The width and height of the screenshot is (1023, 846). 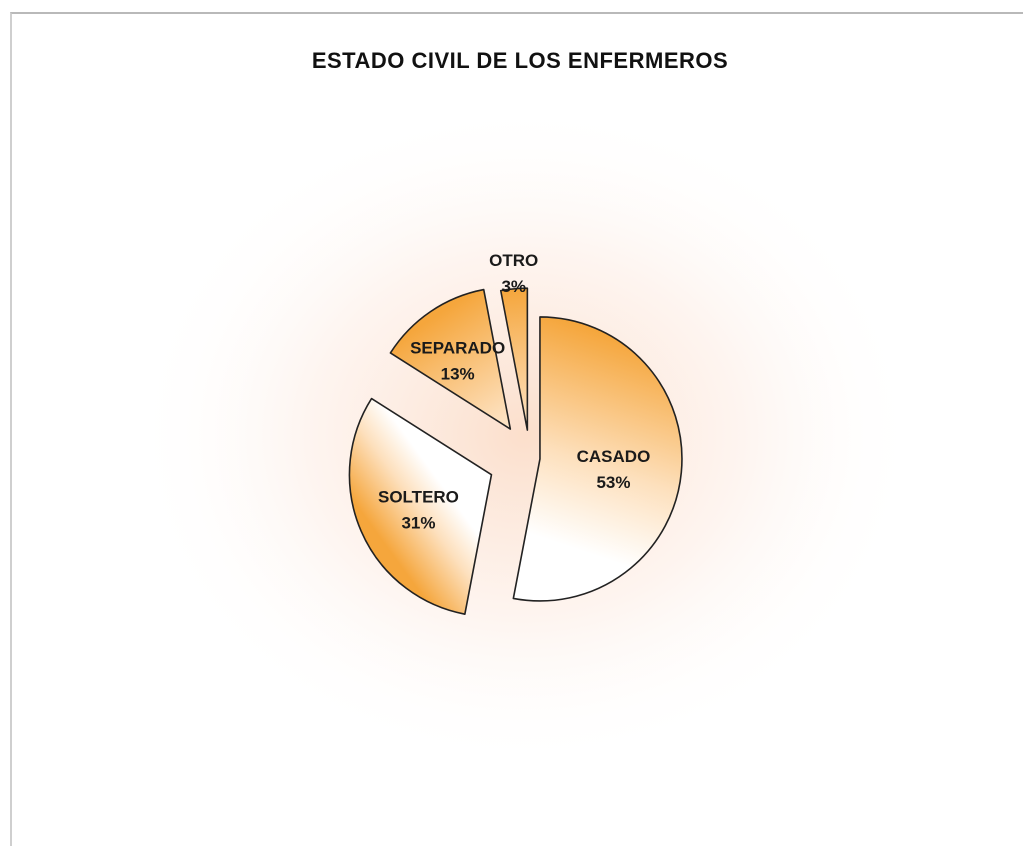 I want to click on slice-label-separado: SEPARADO, so click(x=457, y=348).